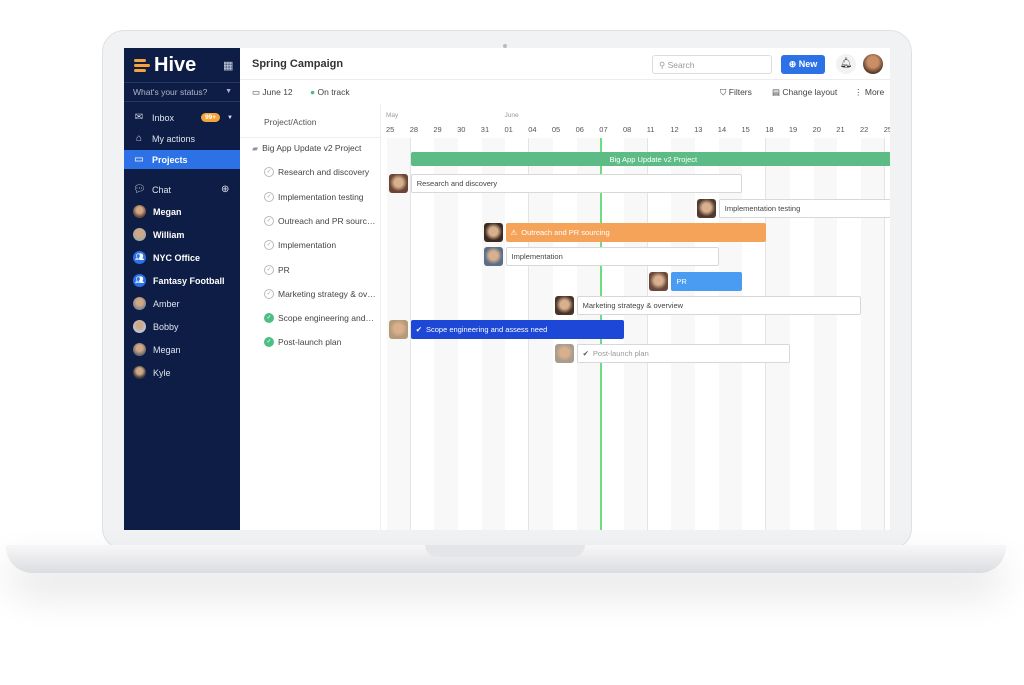 The height and width of the screenshot is (685, 1024). What do you see at coordinates (230, 117) in the screenshot?
I see `caret-down-icon: ▼` at bounding box center [230, 117].